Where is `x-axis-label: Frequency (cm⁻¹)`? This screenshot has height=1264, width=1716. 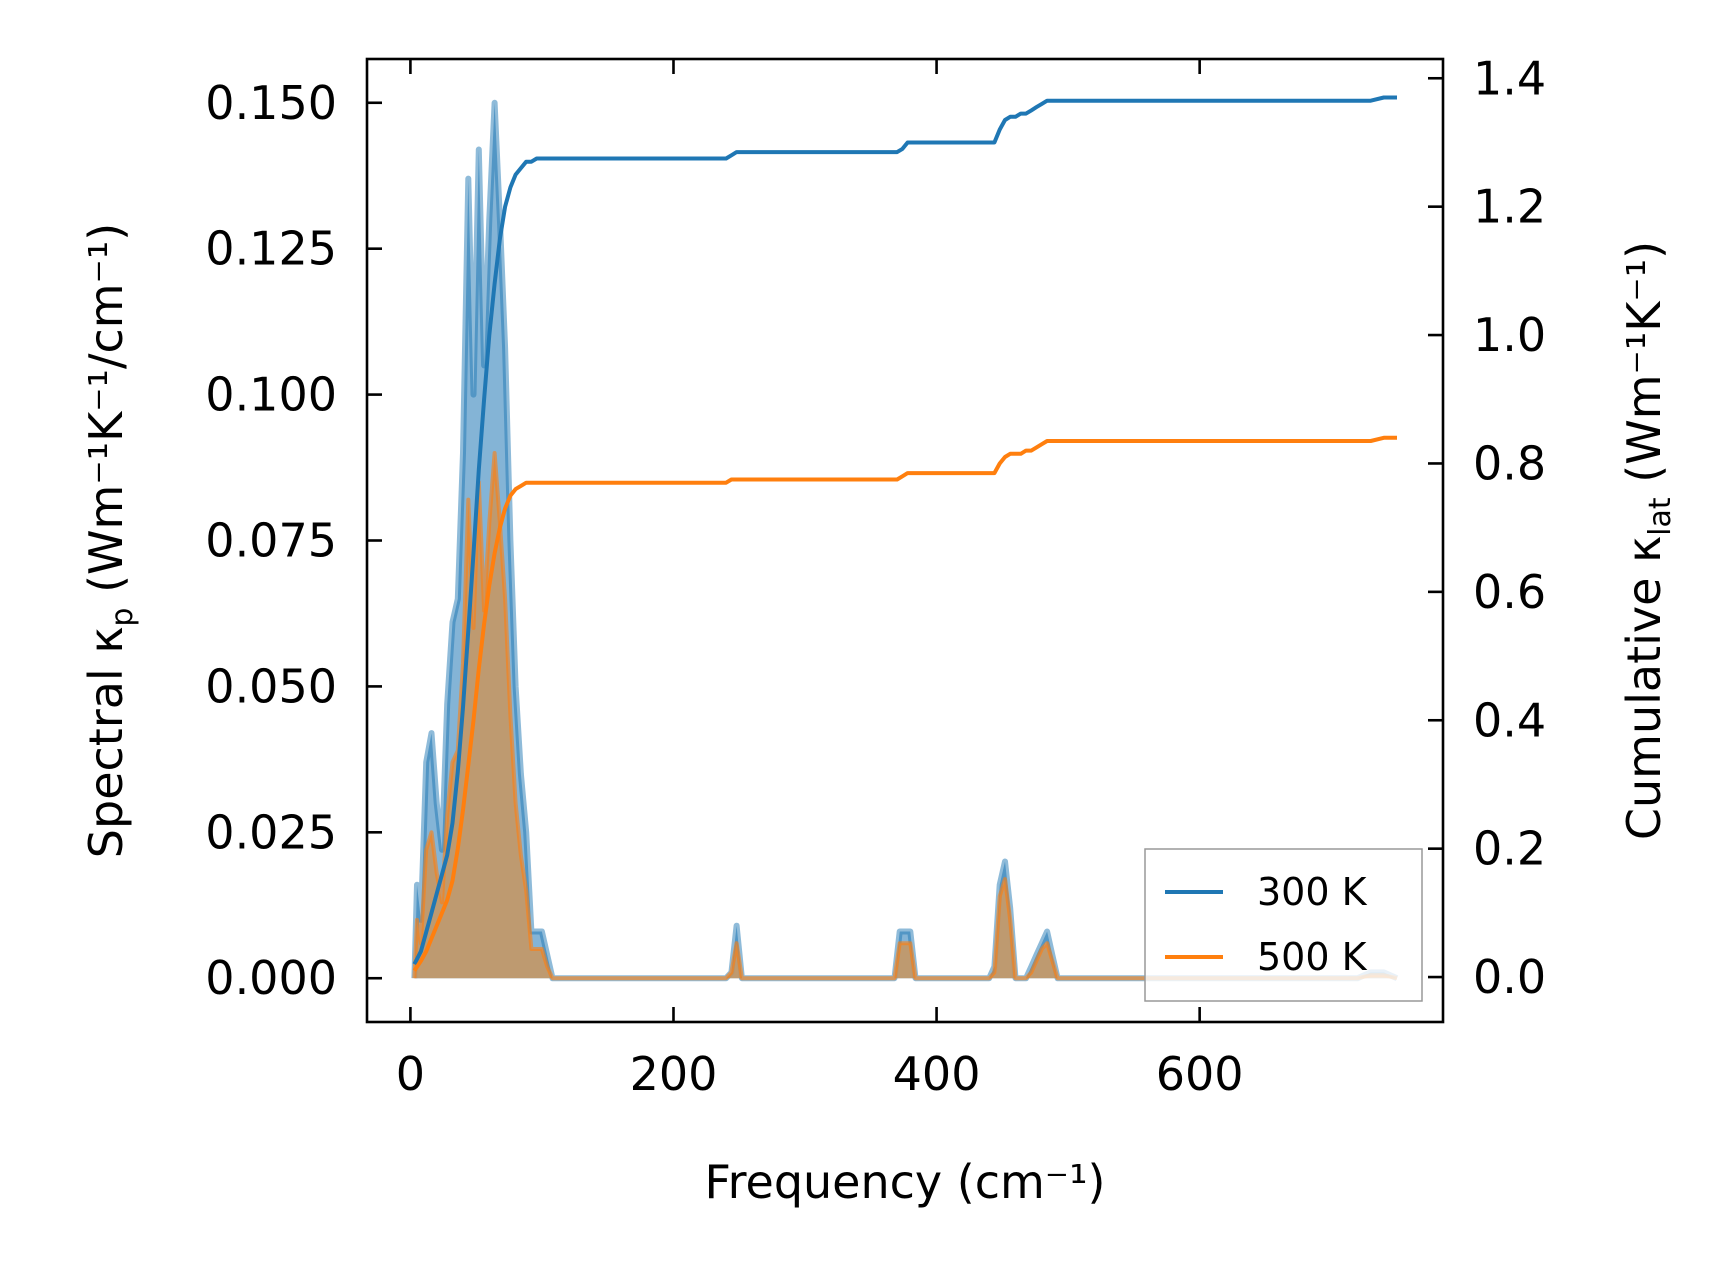 x-axis-label: Frequency (cm⁻¹) is located at coordinates (905, 1182).